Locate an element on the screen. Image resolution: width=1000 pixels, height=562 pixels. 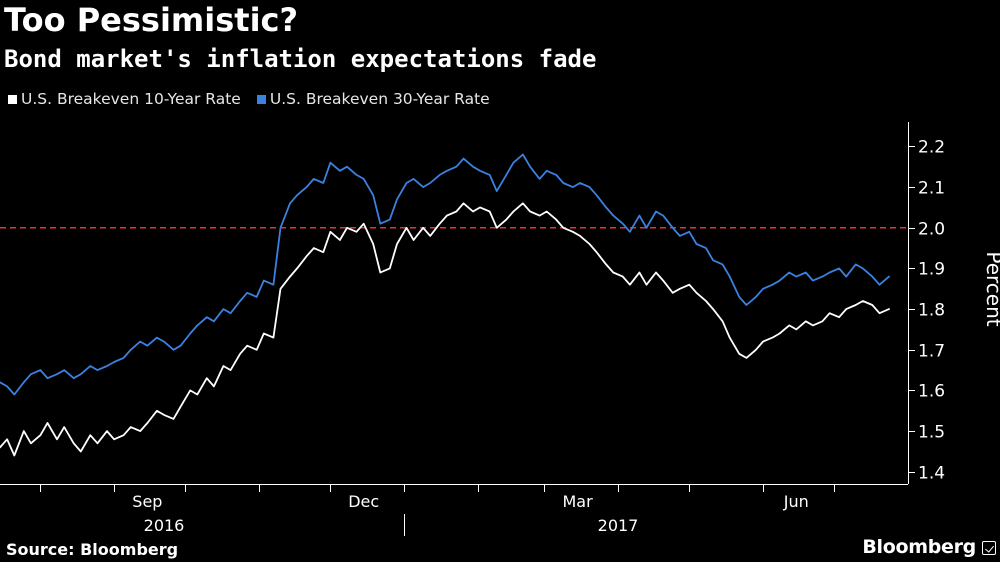
legend-label-10y: U.S. Breakeven 10-Year Rate is located at coordinates (131, 99).